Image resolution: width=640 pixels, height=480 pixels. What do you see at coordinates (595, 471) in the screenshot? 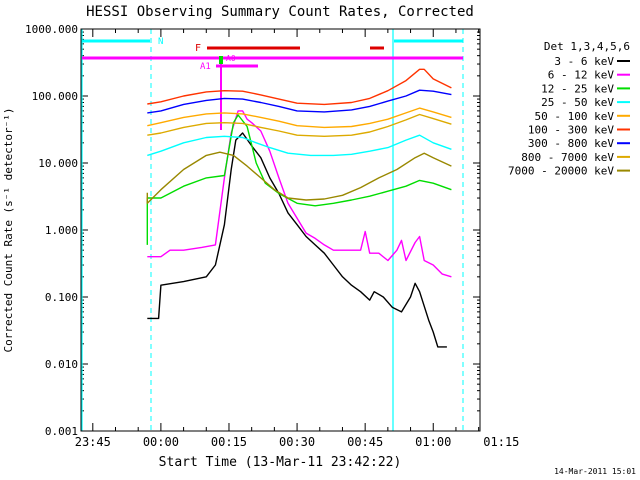
I see `date-stamp: 14-Mar-2011 15:01` at bounding box center [595, 471].